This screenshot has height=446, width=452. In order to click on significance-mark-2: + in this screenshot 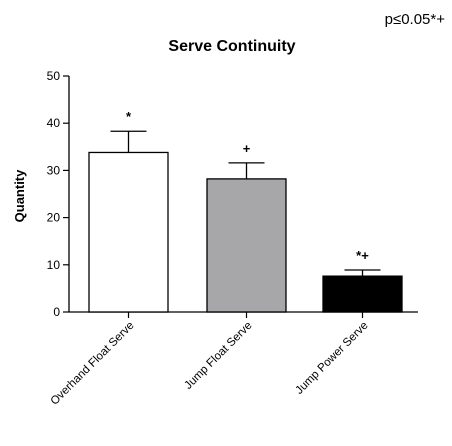, I will do `click(247, 148)`.